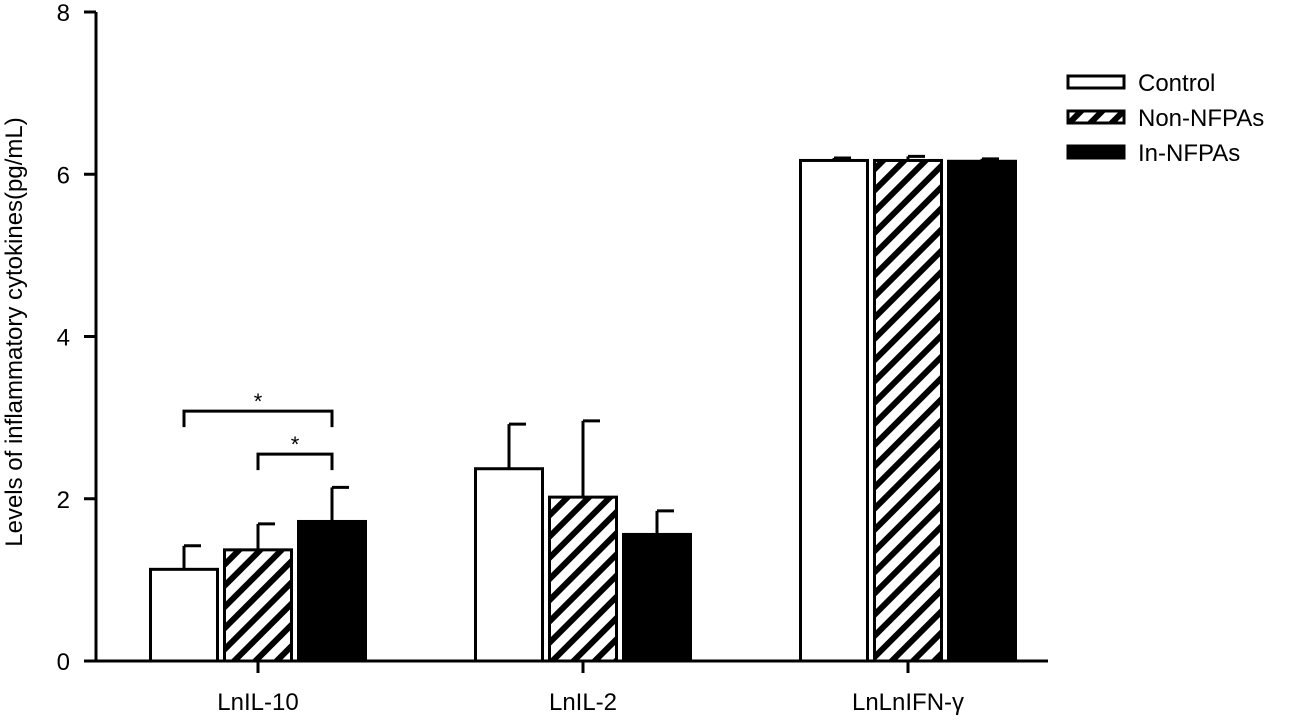 Image resolution: width=1300 pixels, height=721 pixels. Describe the element at coordinates (257, 702) in the screenshot. I see `x-tick-label: LnIL-10` at that location.